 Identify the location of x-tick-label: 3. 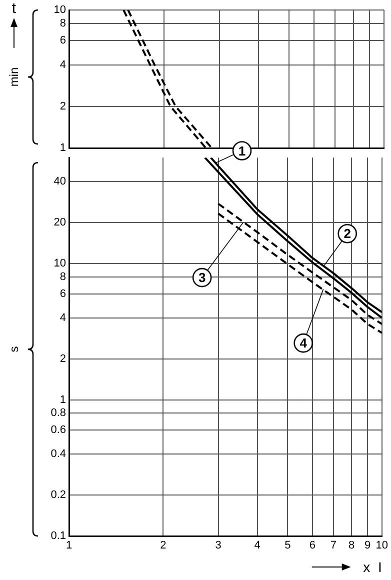
(218, 546).